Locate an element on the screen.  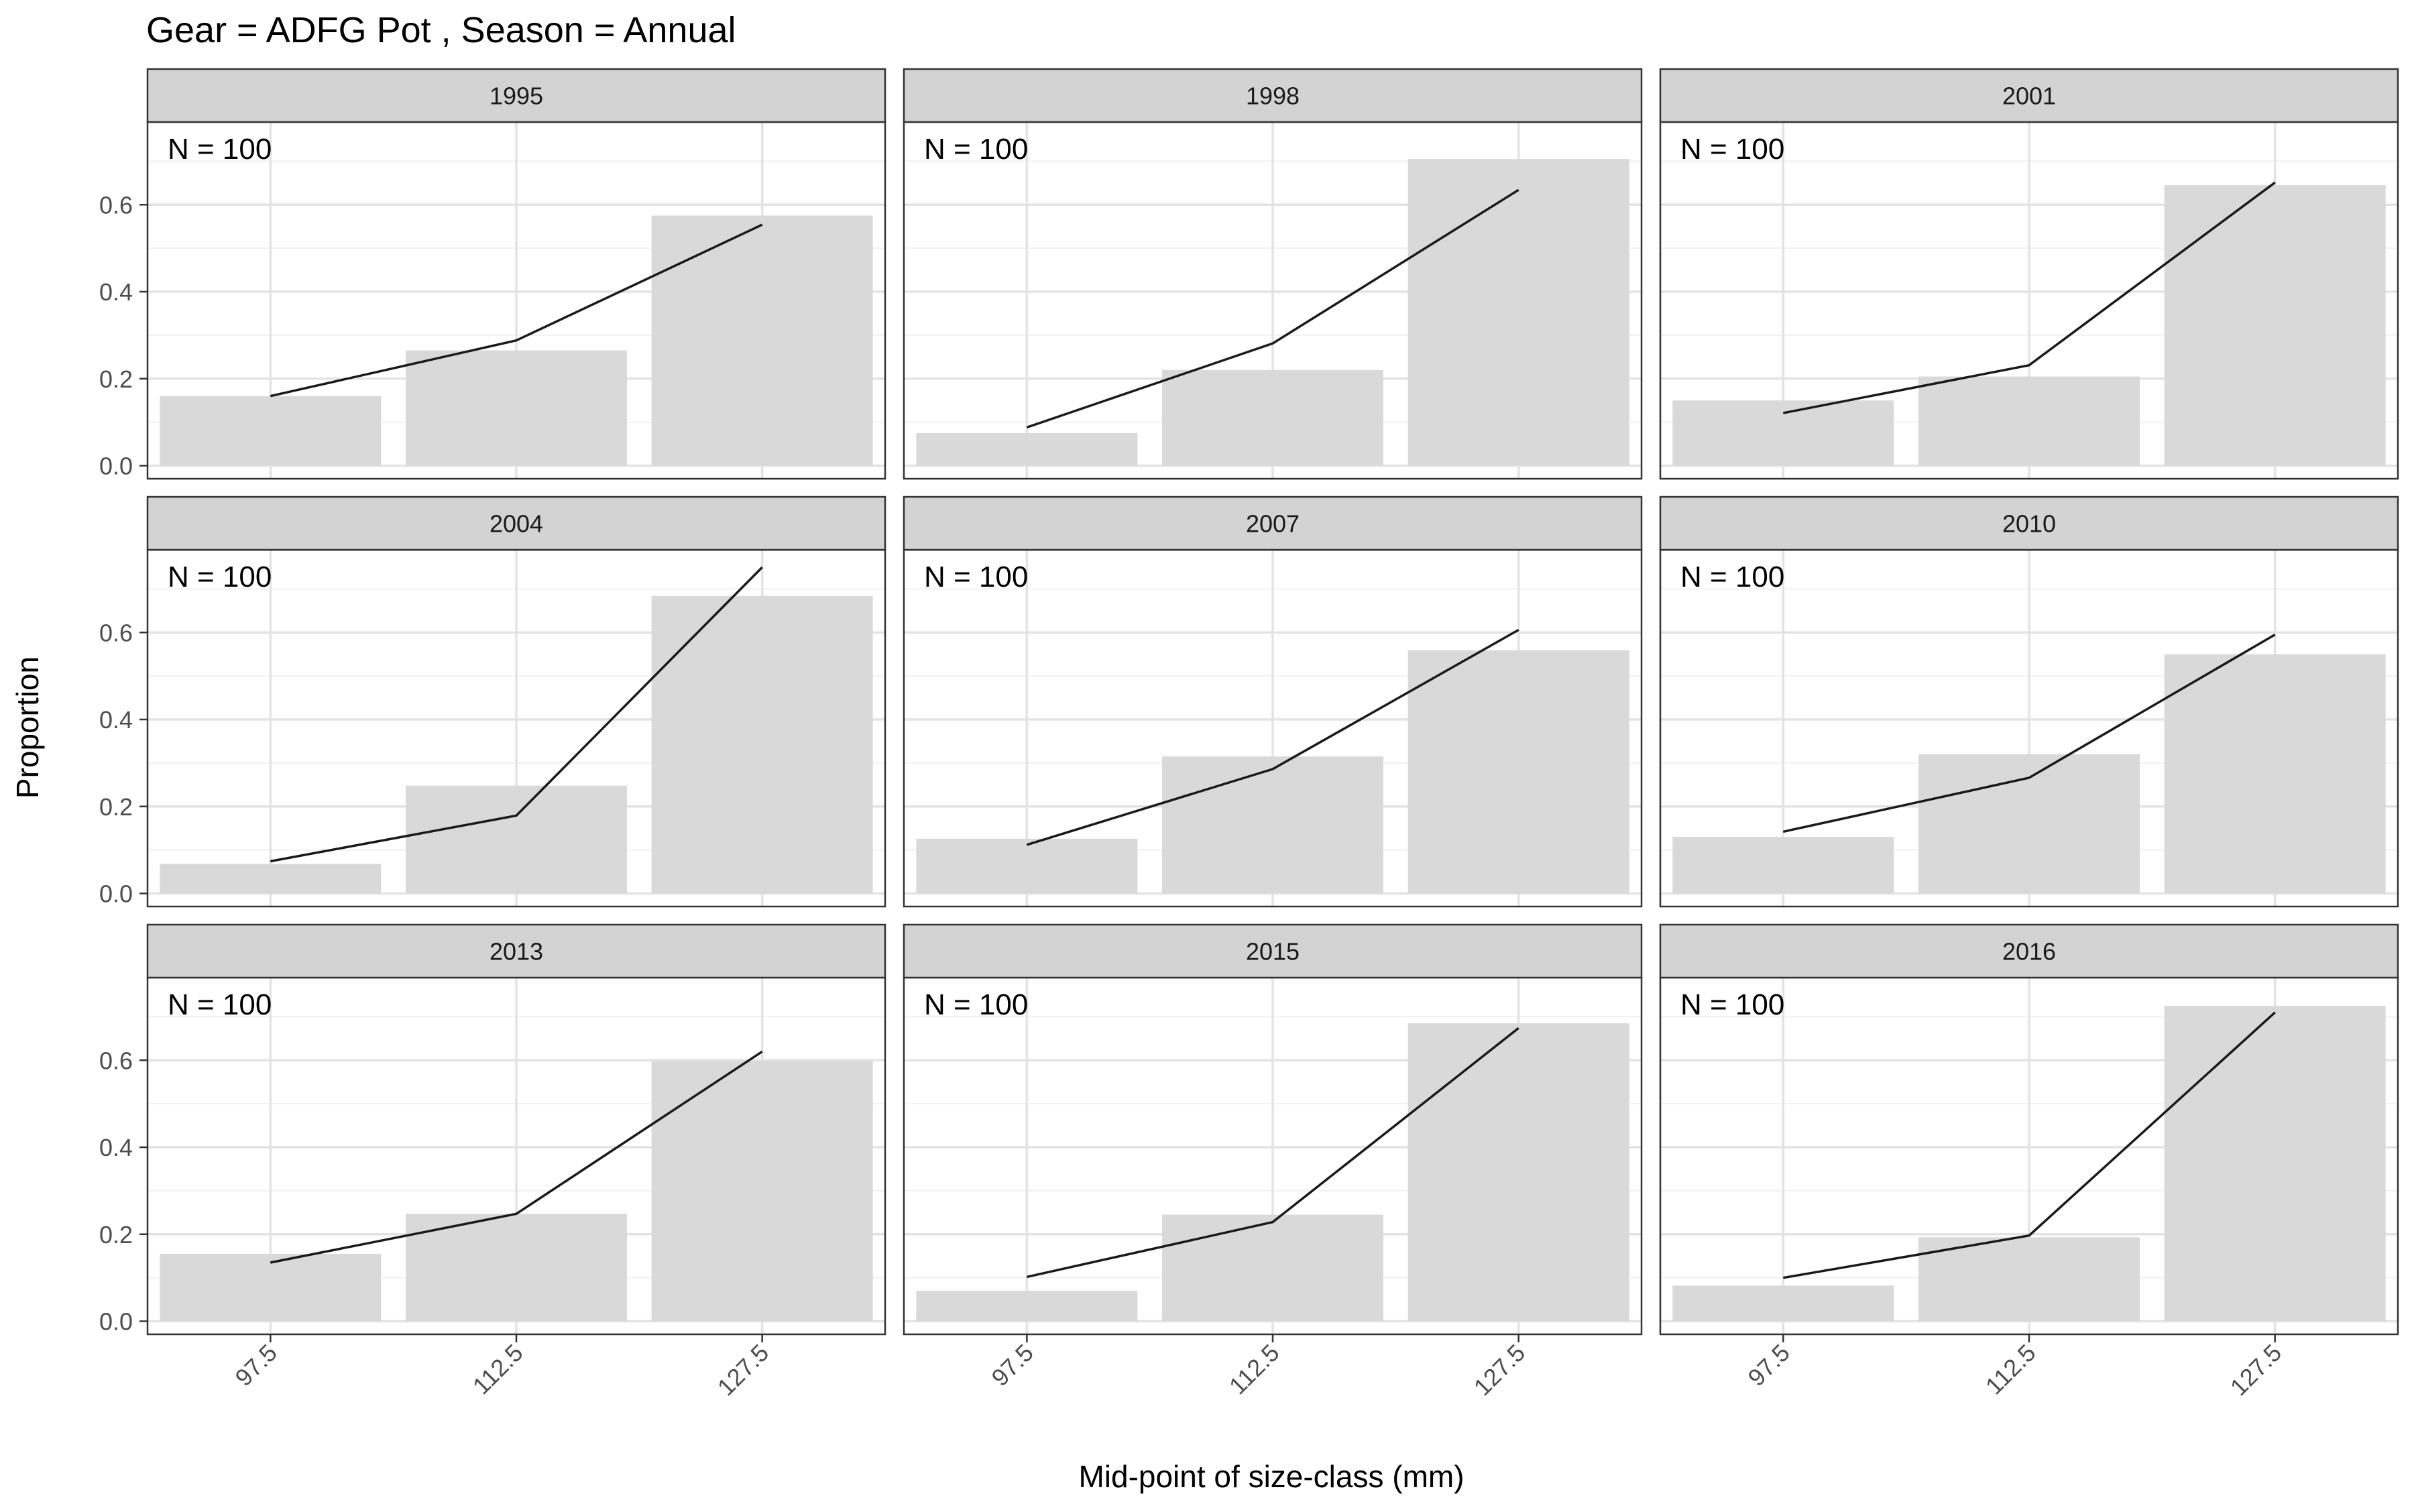
facet-panel: 2001 N = 100 is located at coordinates (2029, 274).